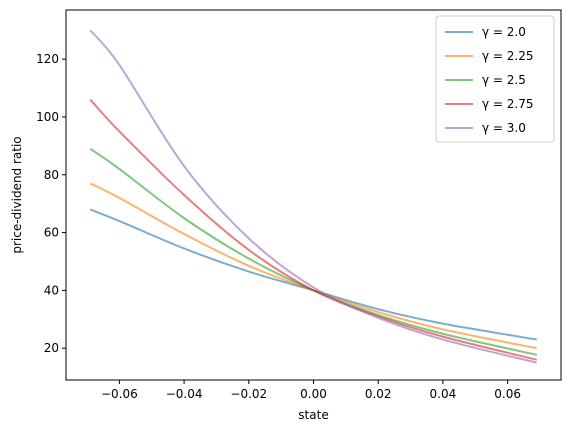 The width and height of the screenshot is (571, 432). Describe the element at coordinates (508, 56) in the screenshot. I see `legend-label-1: γ = 2.25` at that location.